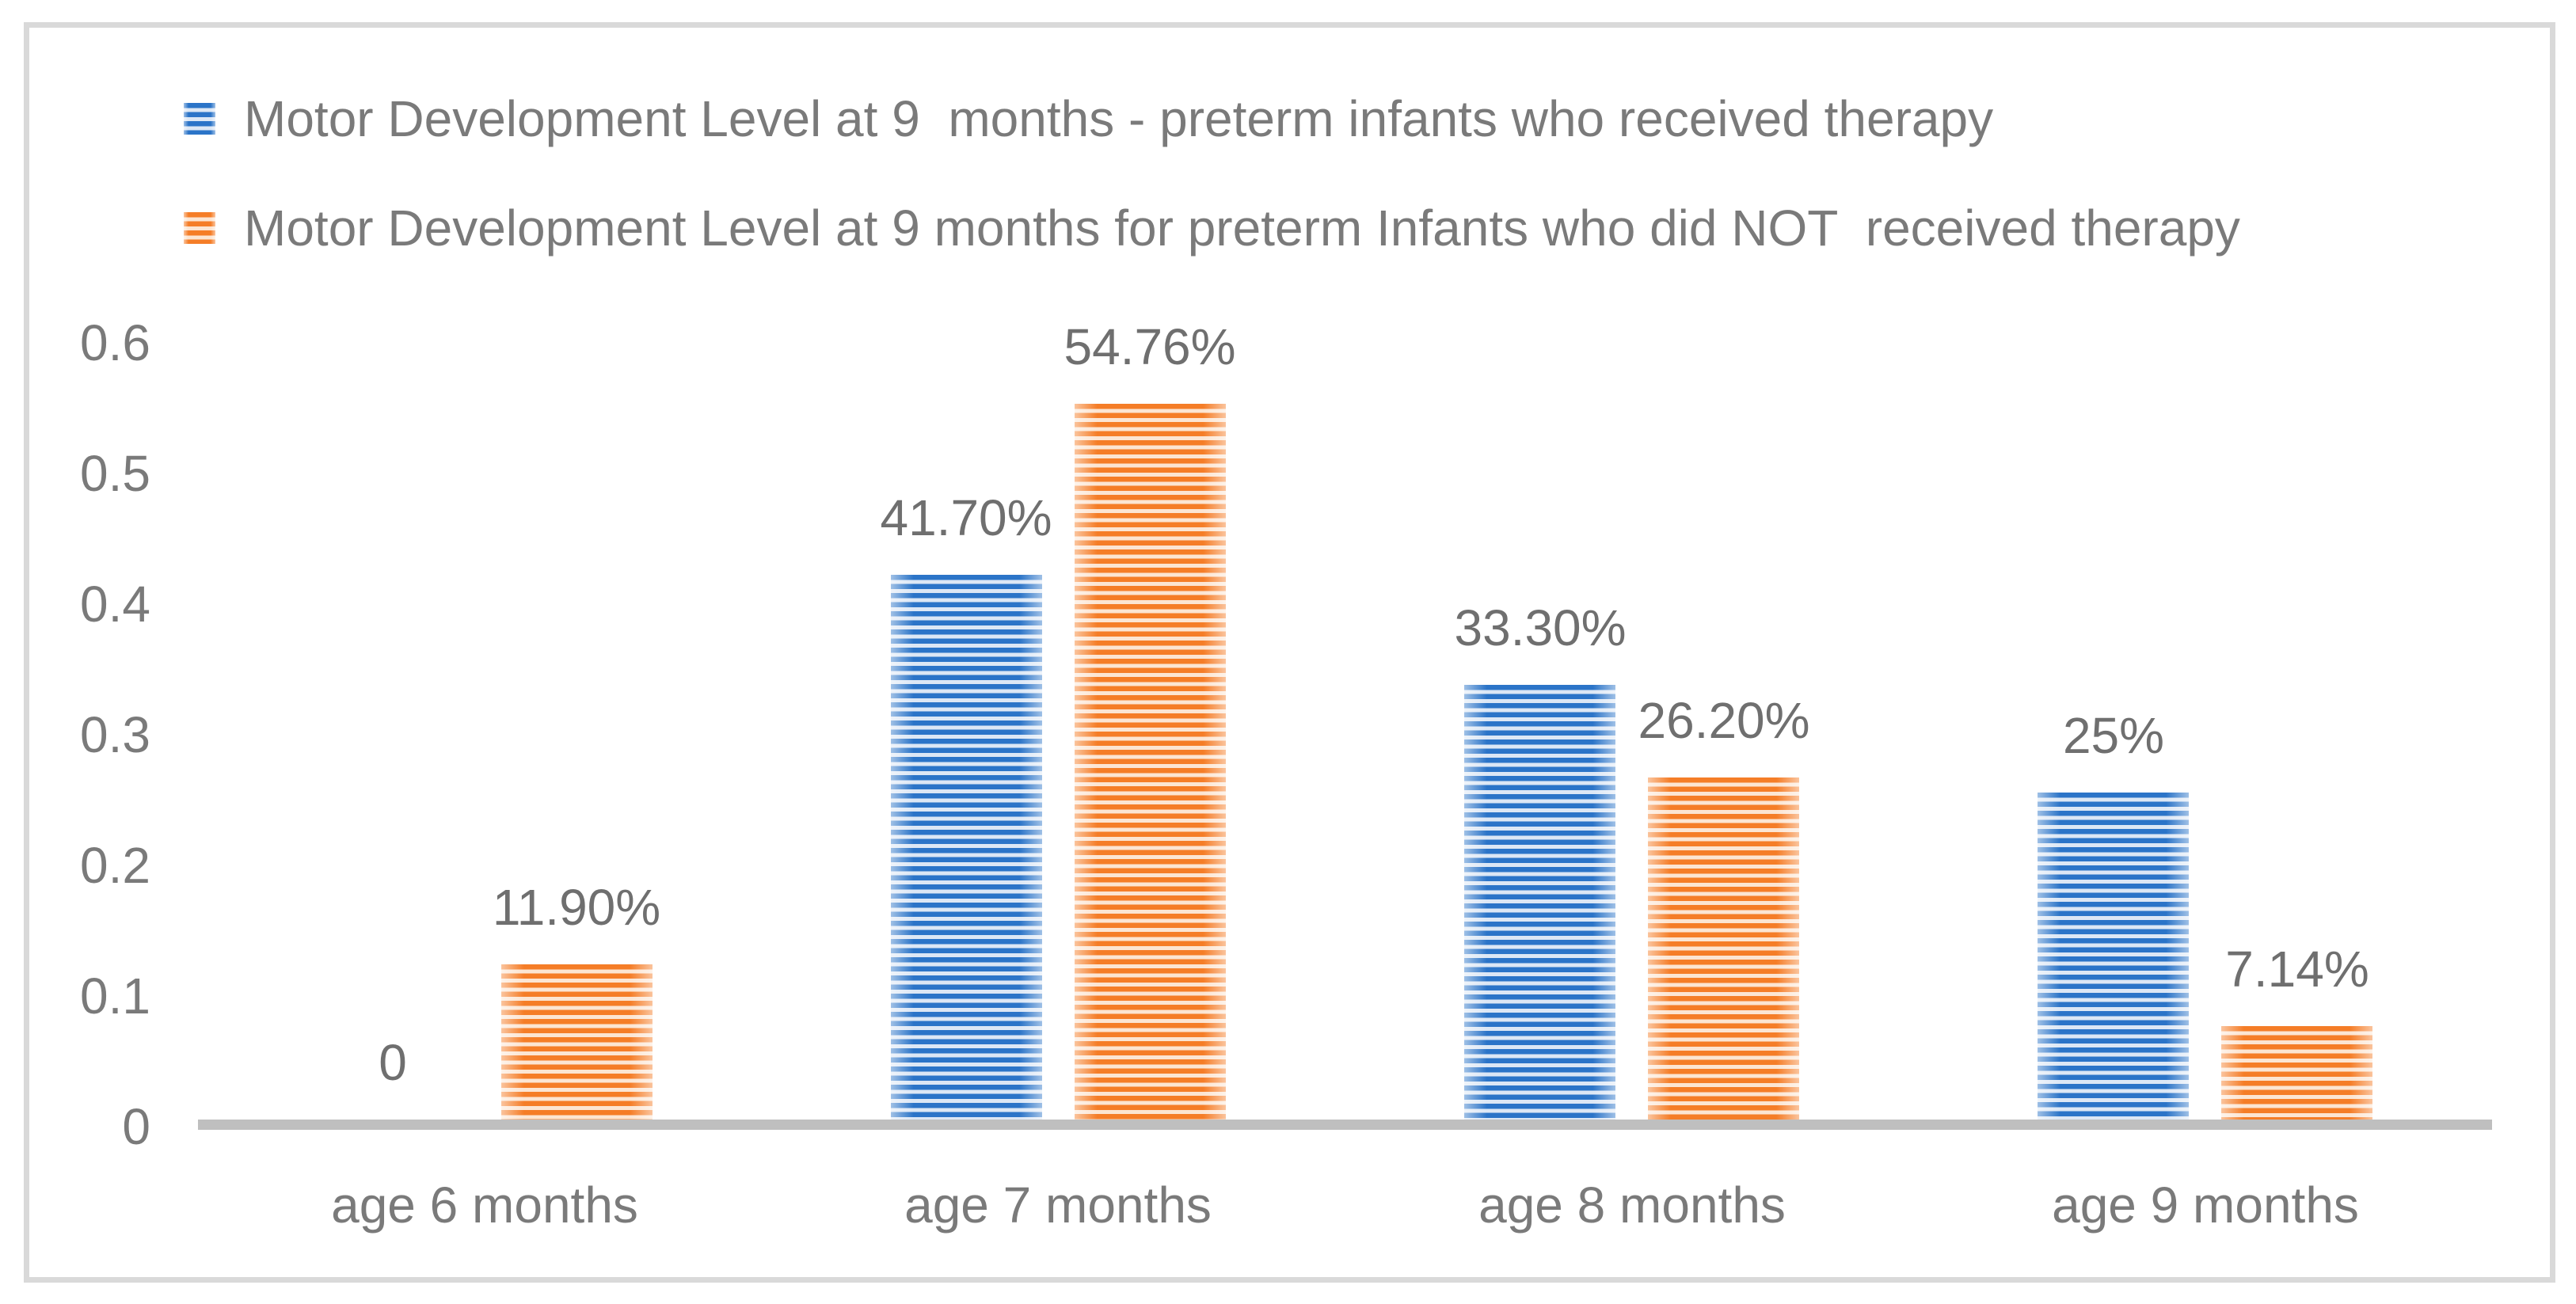 This screenshot has width=2576, height=1304. I want to click on legend-swatch-therapy, so click(199, 119).